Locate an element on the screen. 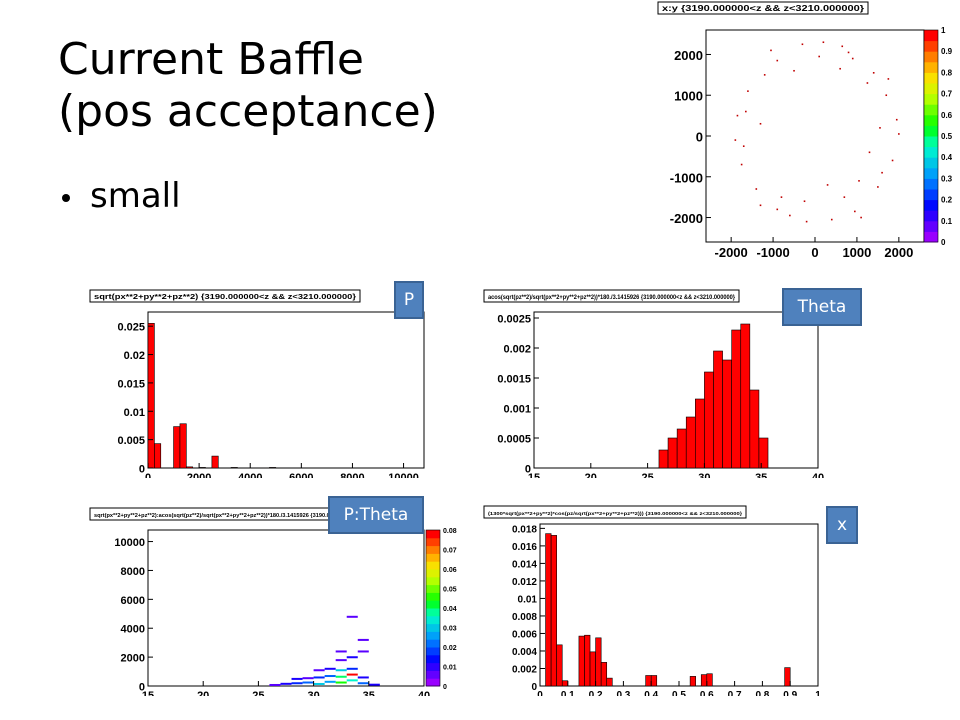  colorbar-label: 0.08 is located at coordinates (450, 531).